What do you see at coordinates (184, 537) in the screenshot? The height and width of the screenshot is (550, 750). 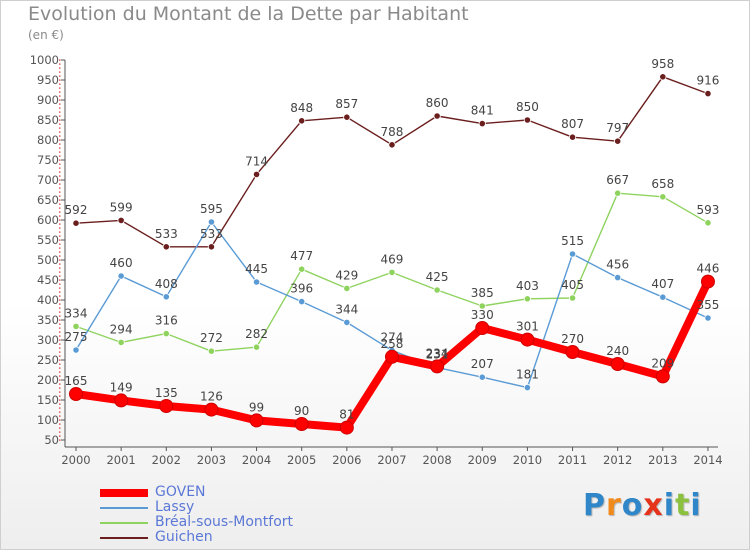 I see `legend-label: Guichen` at bounding box center [184, 537].